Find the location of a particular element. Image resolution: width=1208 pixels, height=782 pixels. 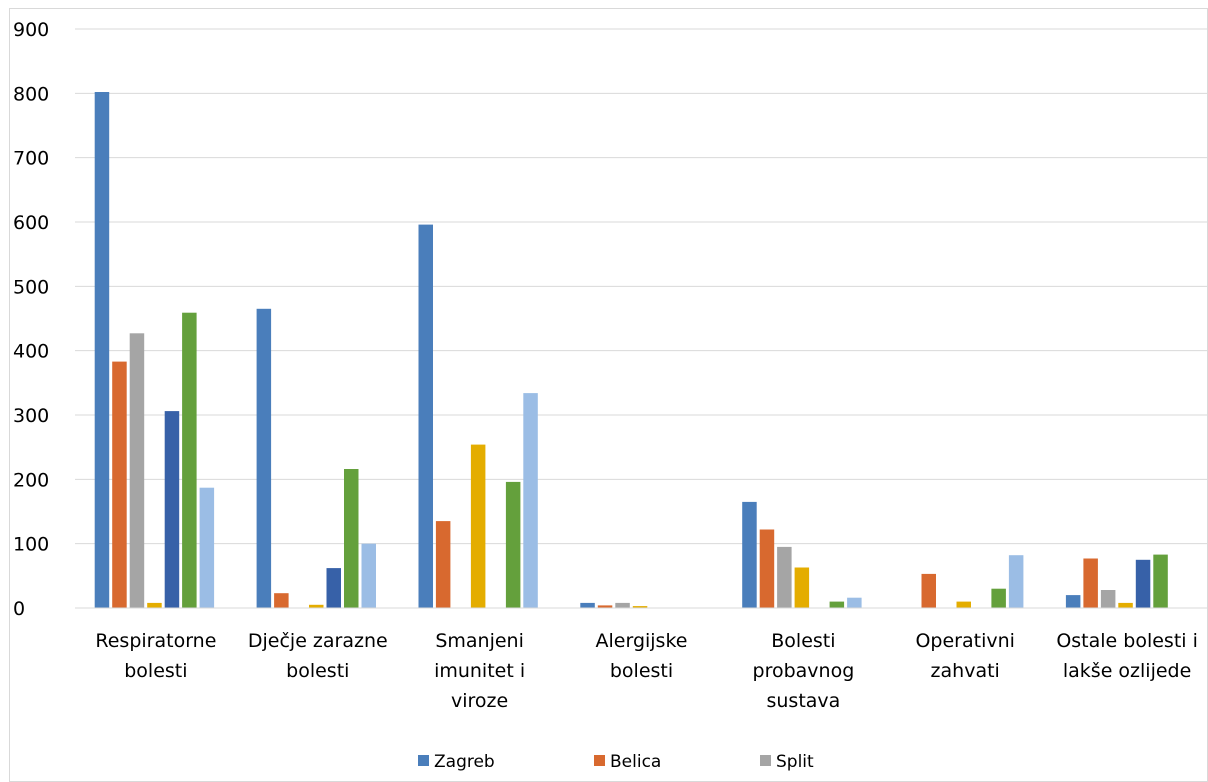

y-tick-label: 300 is located at coordinates (31, 416).